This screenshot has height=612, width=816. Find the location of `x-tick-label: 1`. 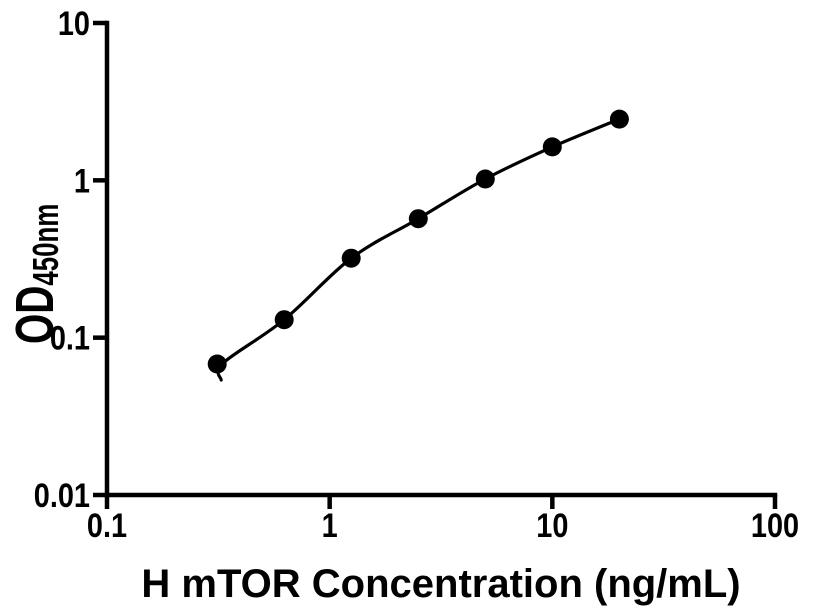

x-tick-label: 1 is located at coordinates (330, 525).